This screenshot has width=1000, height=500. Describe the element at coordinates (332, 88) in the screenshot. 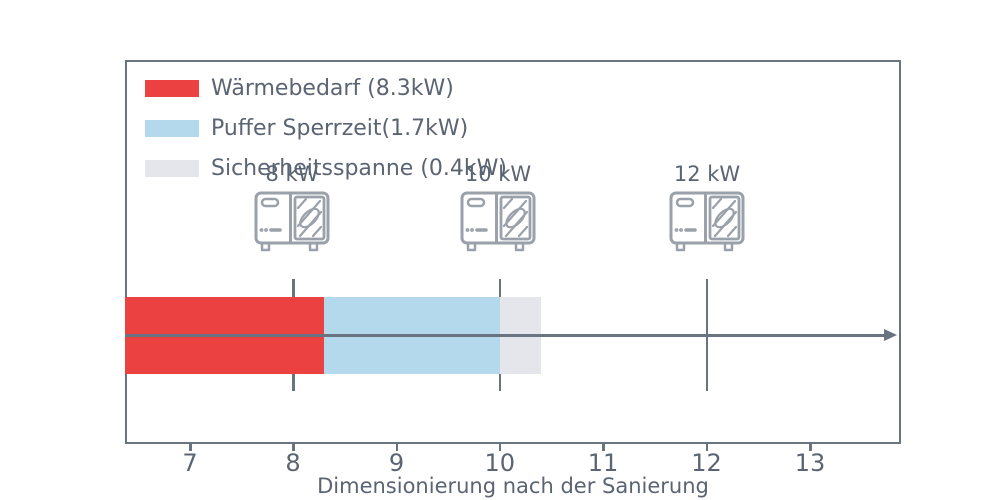

I see `legend-label-heat-demand: Wärmebedarf (8.3kW)` at that location.